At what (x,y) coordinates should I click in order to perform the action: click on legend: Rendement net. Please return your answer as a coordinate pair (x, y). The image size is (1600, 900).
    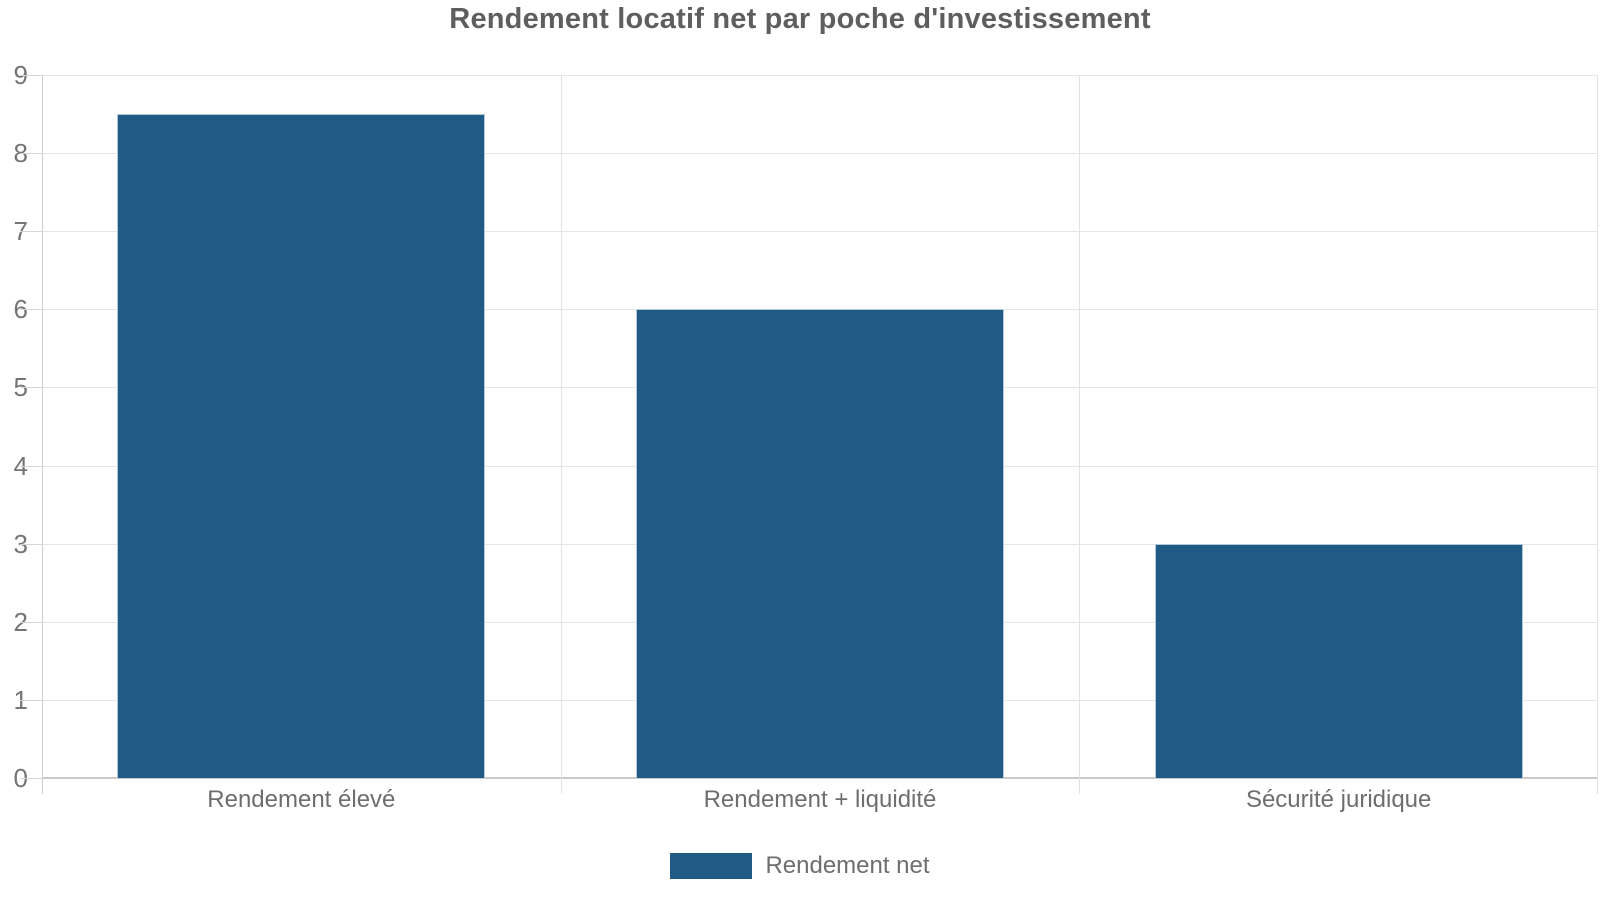
    Looking at the image, I should click on (800, 866).